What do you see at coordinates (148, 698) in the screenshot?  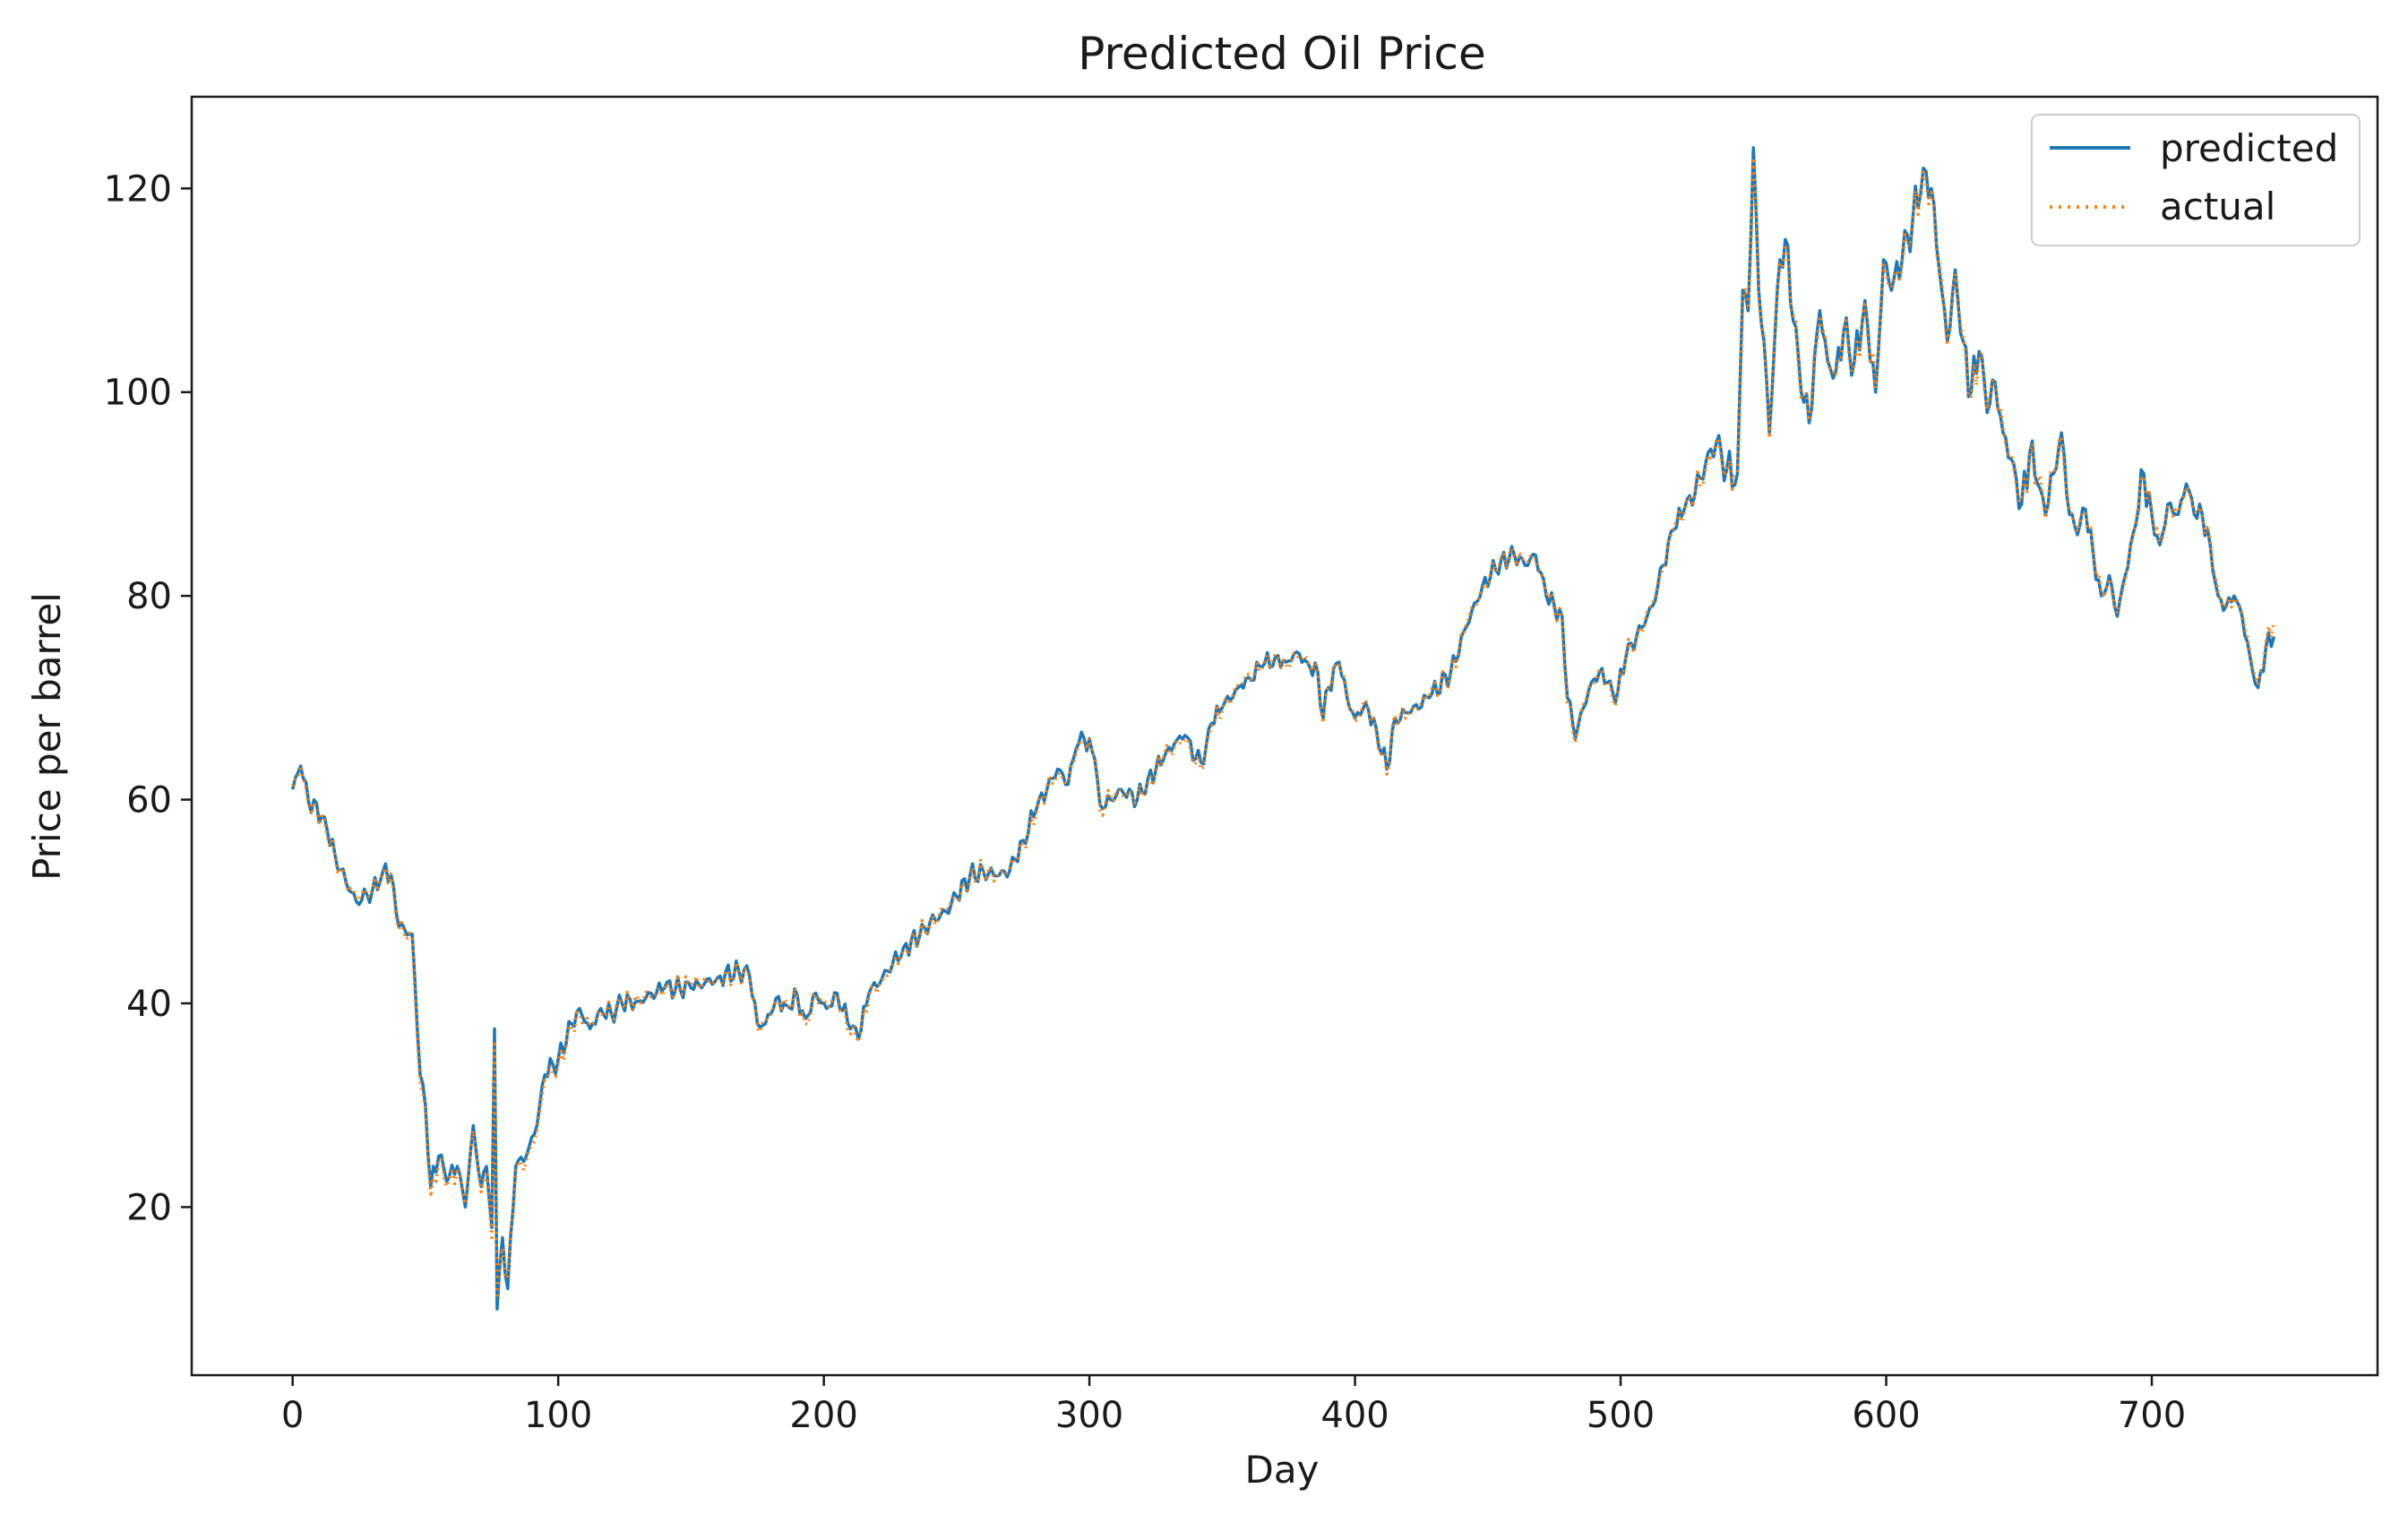 I see `y-axis: 20 40 60 80 100 120` at bounding box center [148, 698].